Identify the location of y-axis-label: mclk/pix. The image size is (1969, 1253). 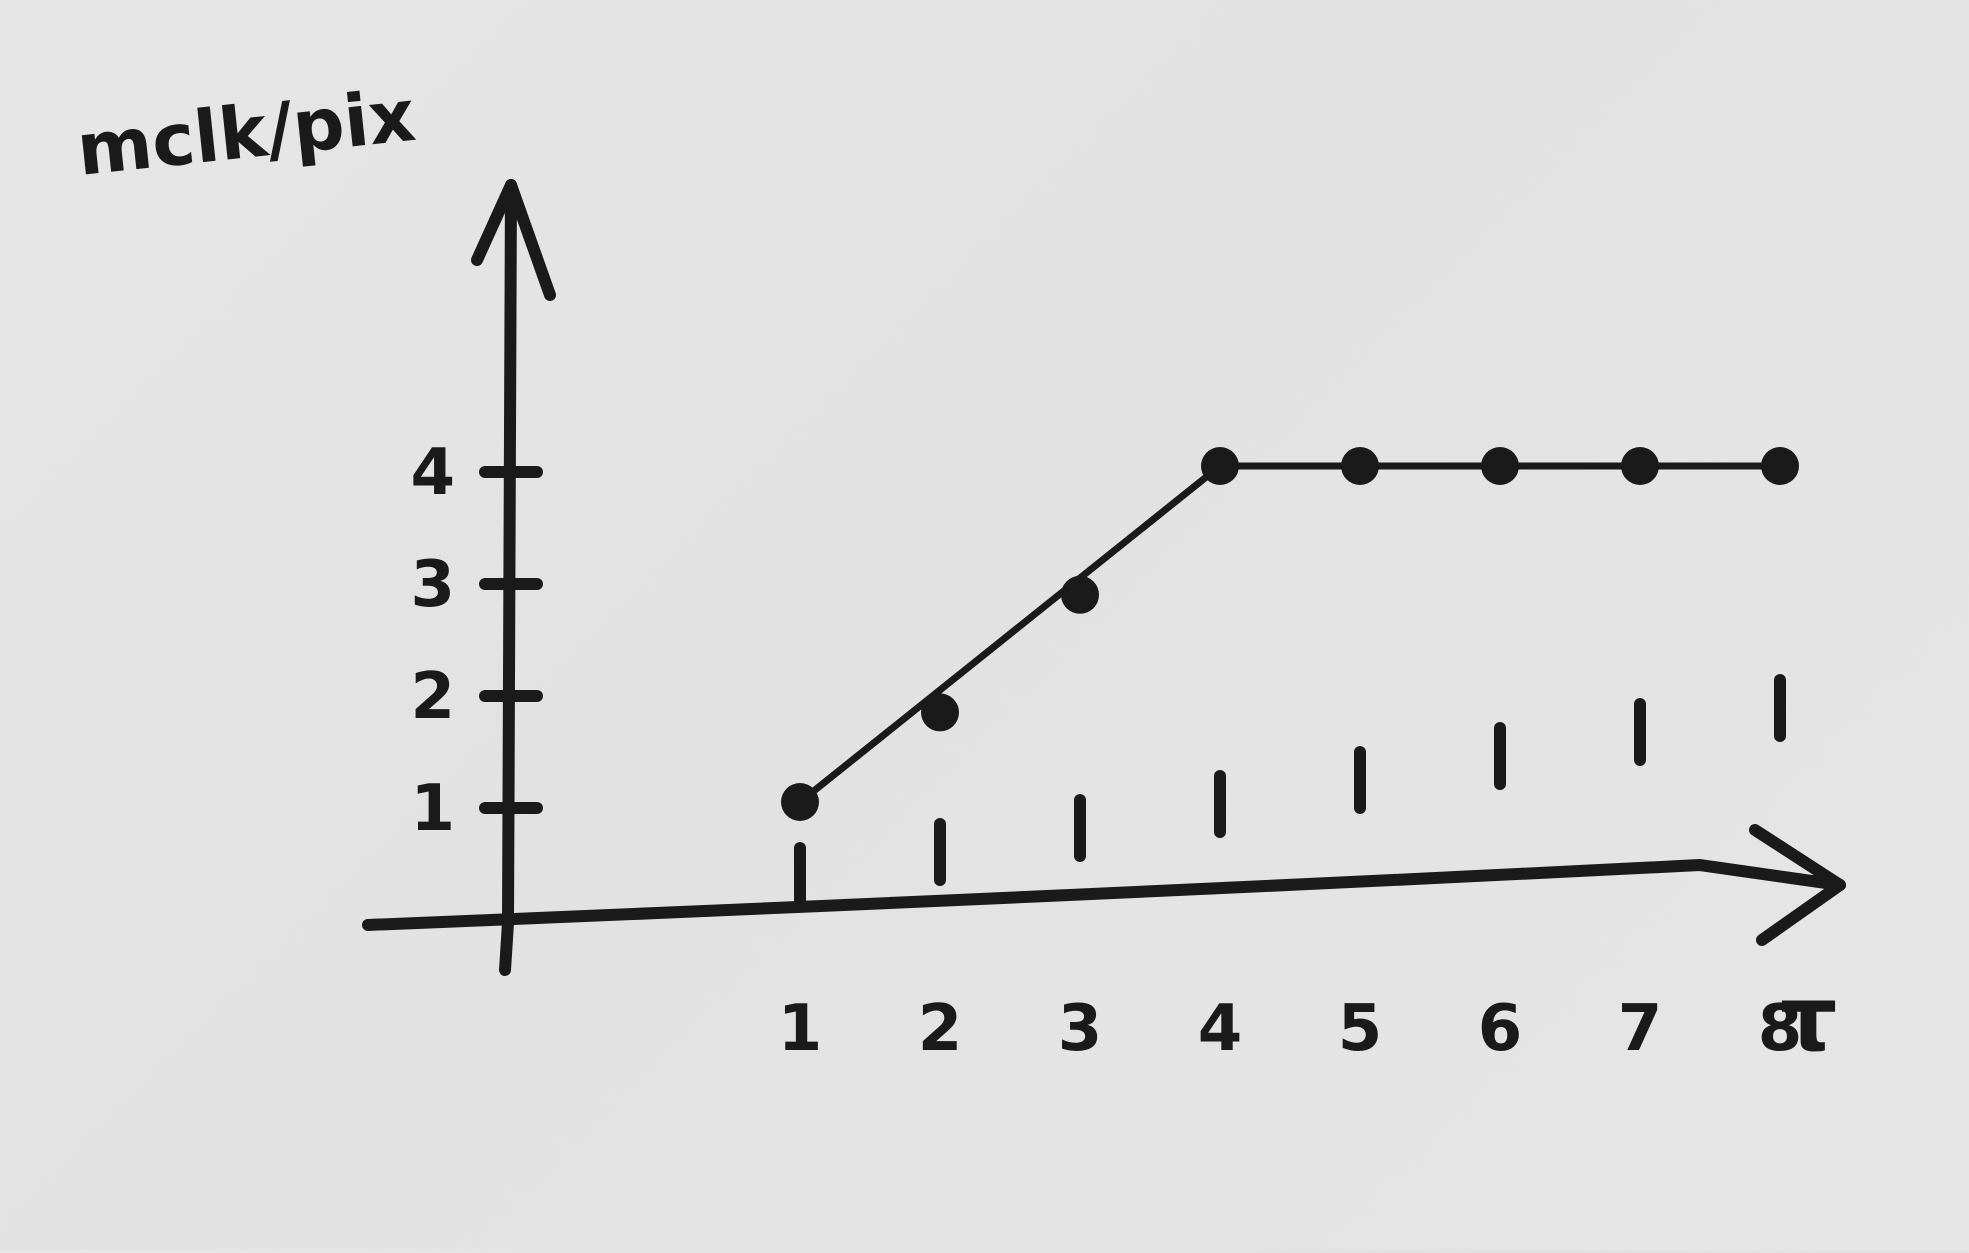
(246, 132).